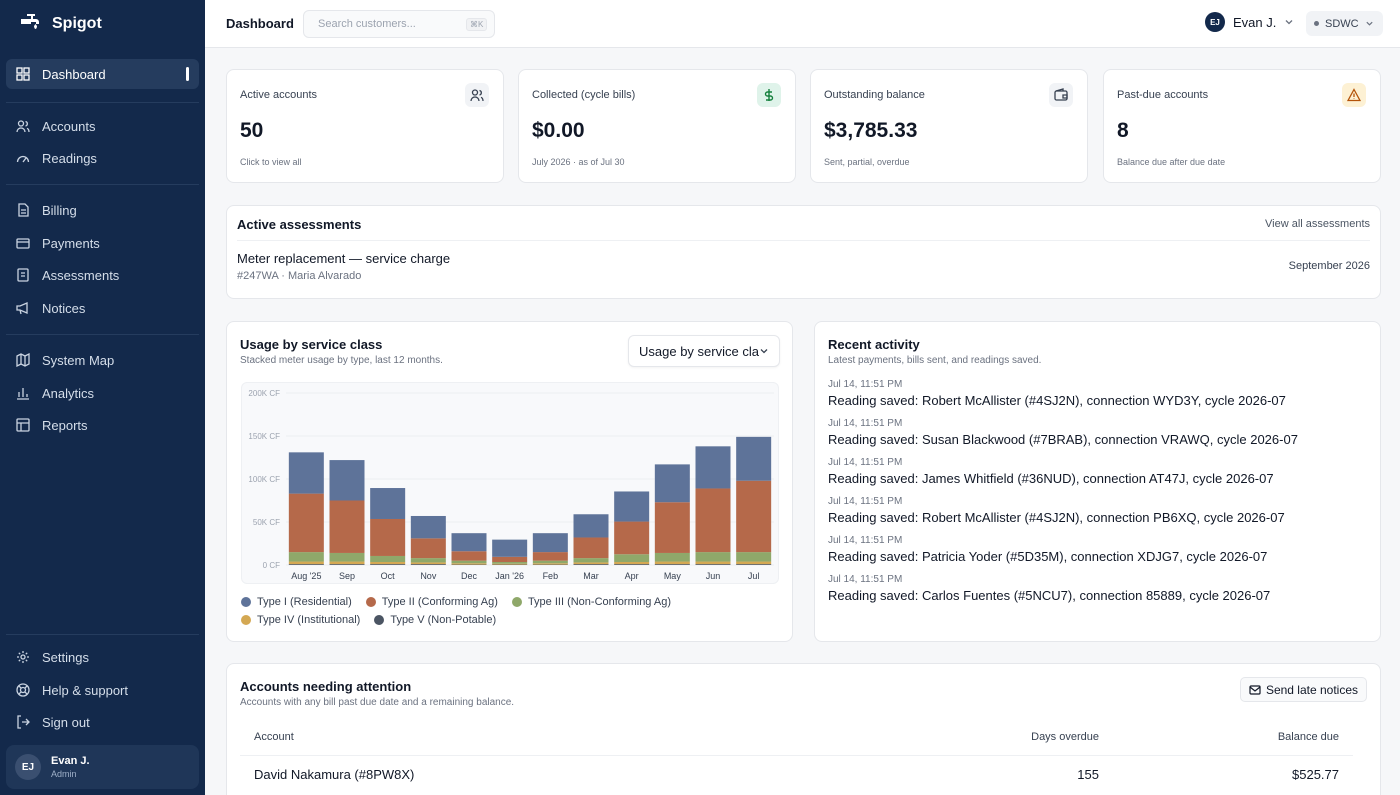 This screenshot has height=795, width=1400. What do you see at coordinates (102, 657) in the screenshot?
I see `sidebar-item-settings: Settings` at bounding box center [102, 657].